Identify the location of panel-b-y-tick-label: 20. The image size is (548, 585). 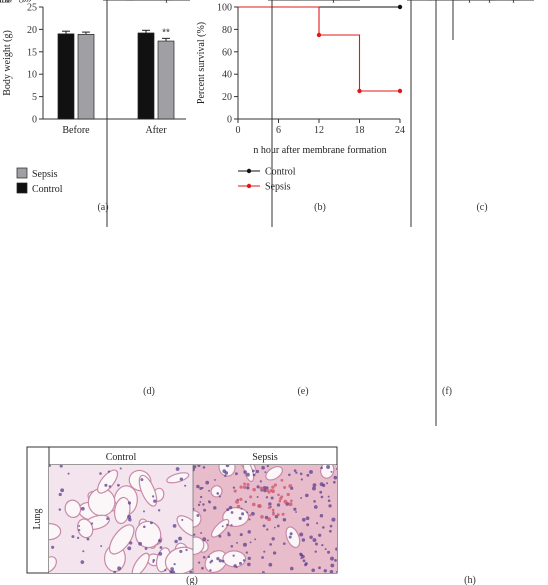
(227, 97).